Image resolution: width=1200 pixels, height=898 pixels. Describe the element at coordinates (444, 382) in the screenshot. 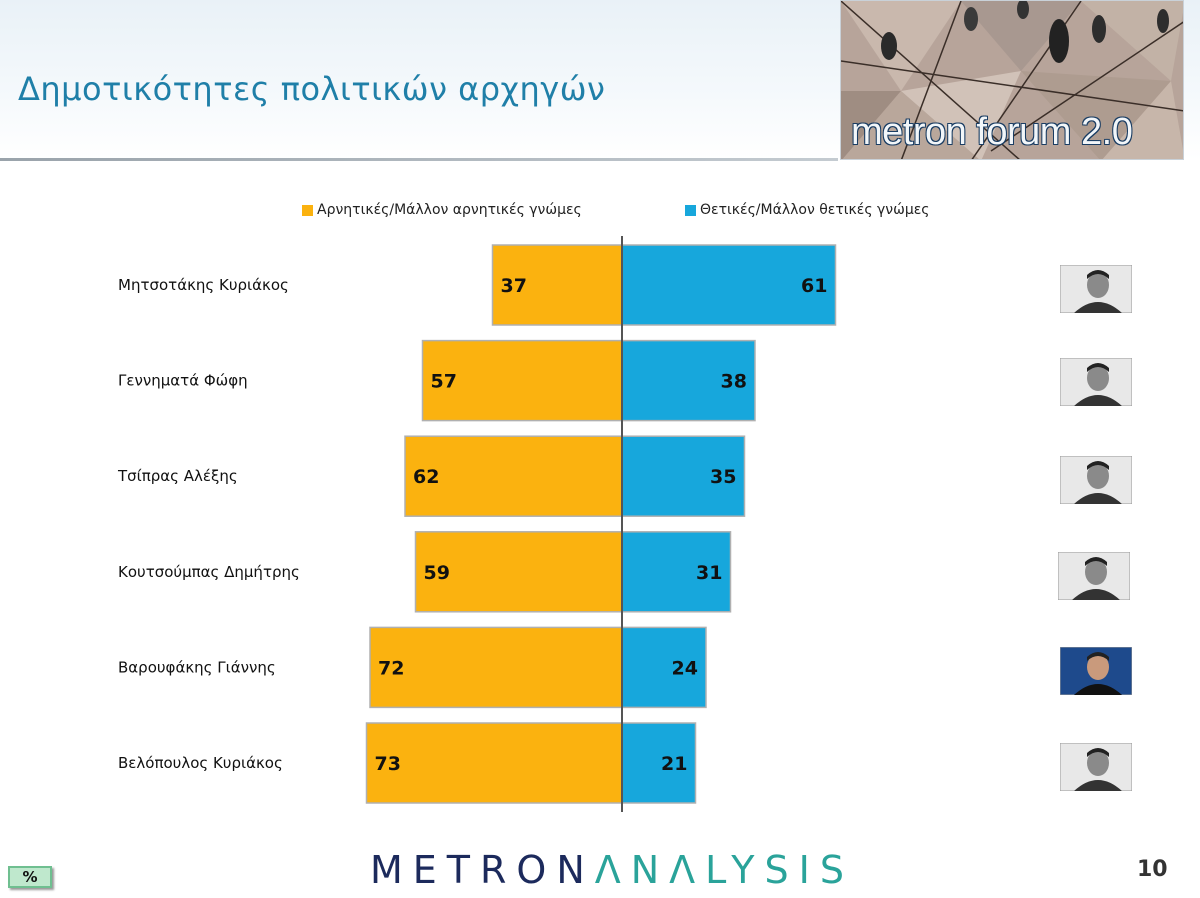

I see `value-label-negative: 57` at that location.